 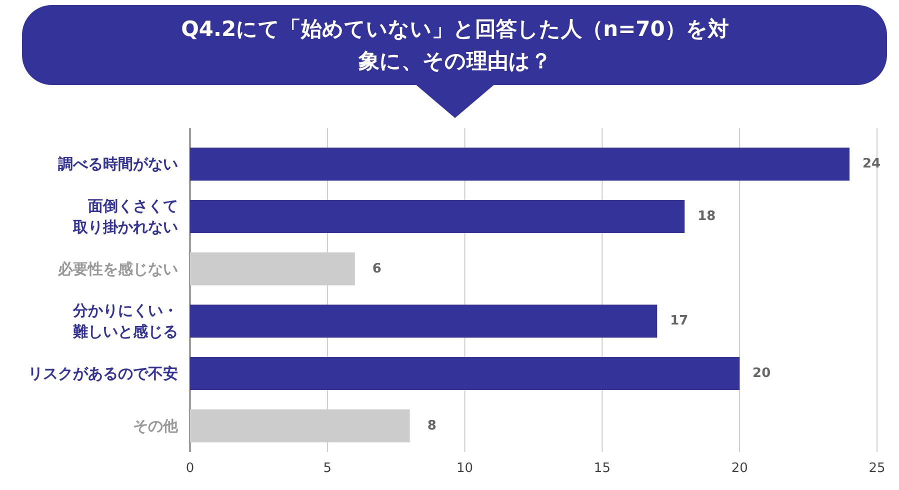 I want to click on y-tick-label: その他, so click(x=156, y=425).